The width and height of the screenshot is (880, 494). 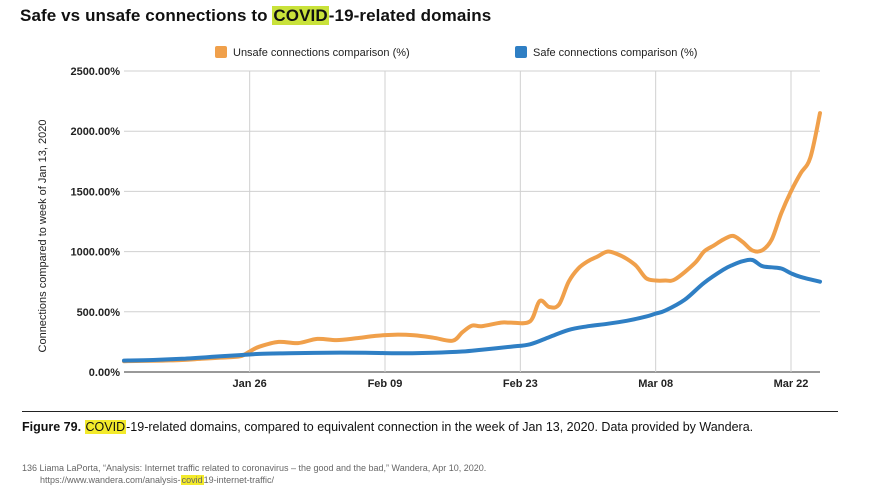 What do you see at coordinates (95, 253) in the screenshot?
I see `y-tick-label: 1000.00%` at bounding box center [95, 253].